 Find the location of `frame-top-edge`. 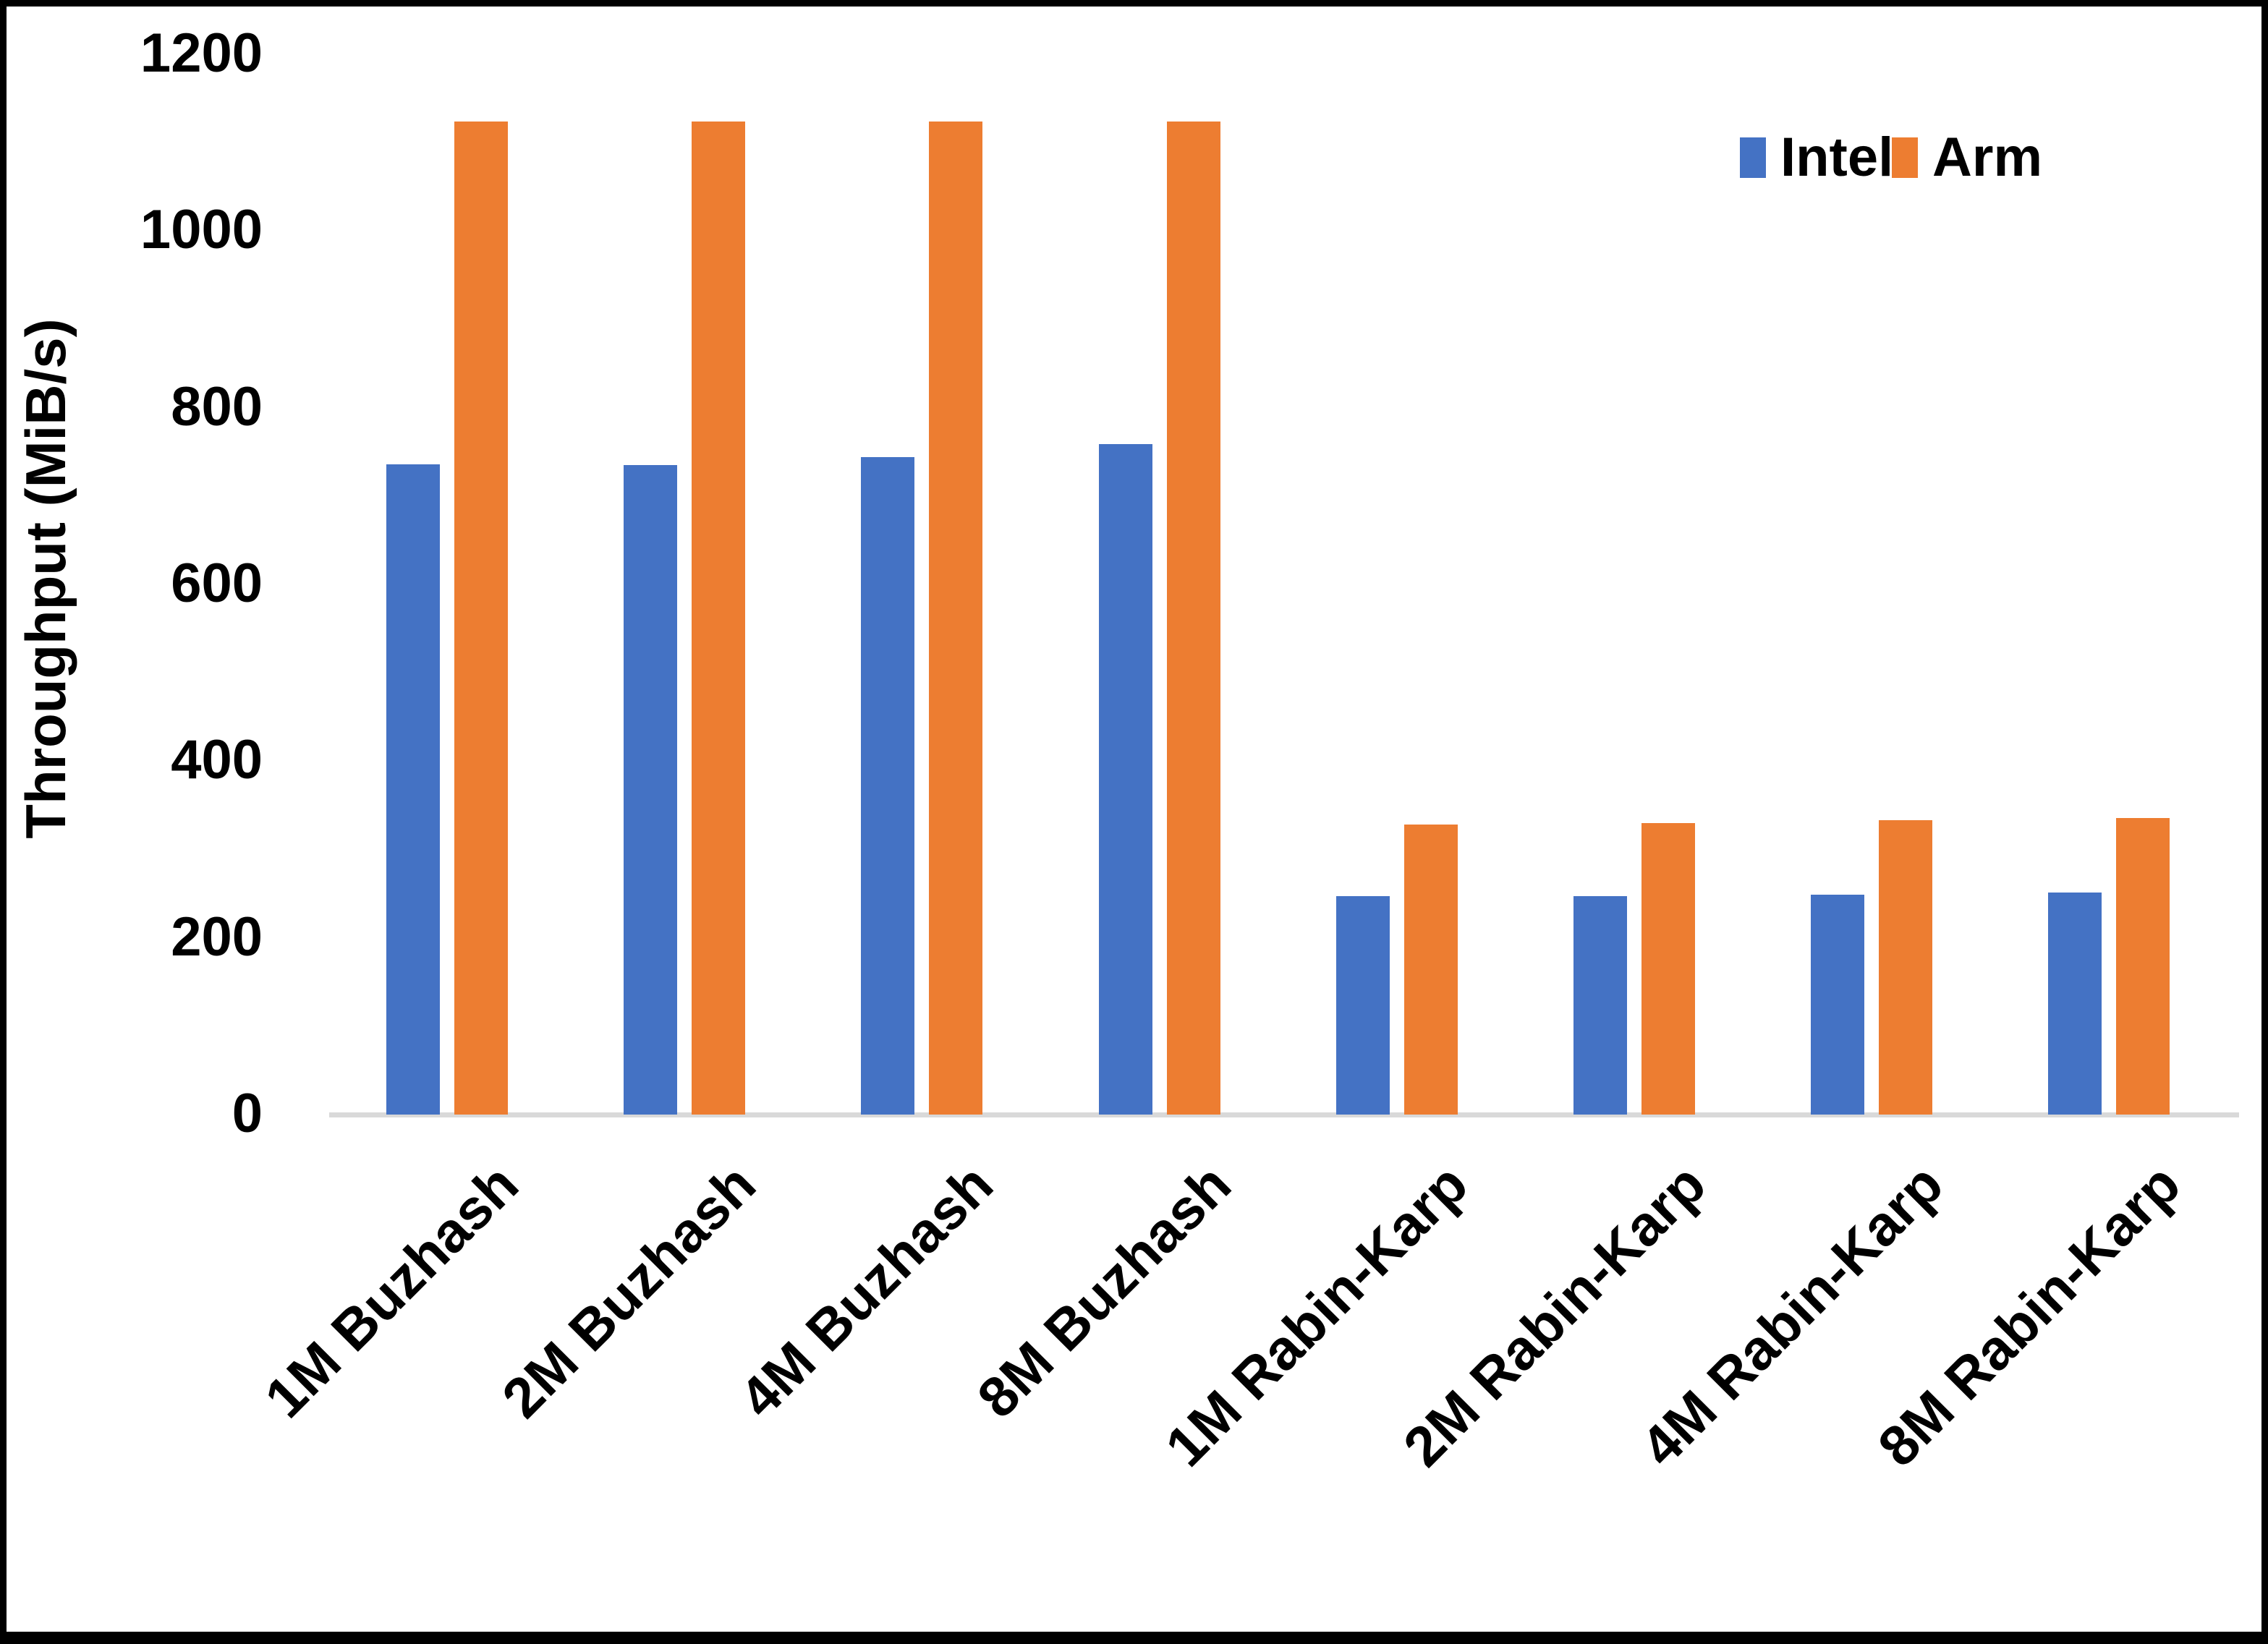

frame-top-edge is located at coordinates (1134, 3).